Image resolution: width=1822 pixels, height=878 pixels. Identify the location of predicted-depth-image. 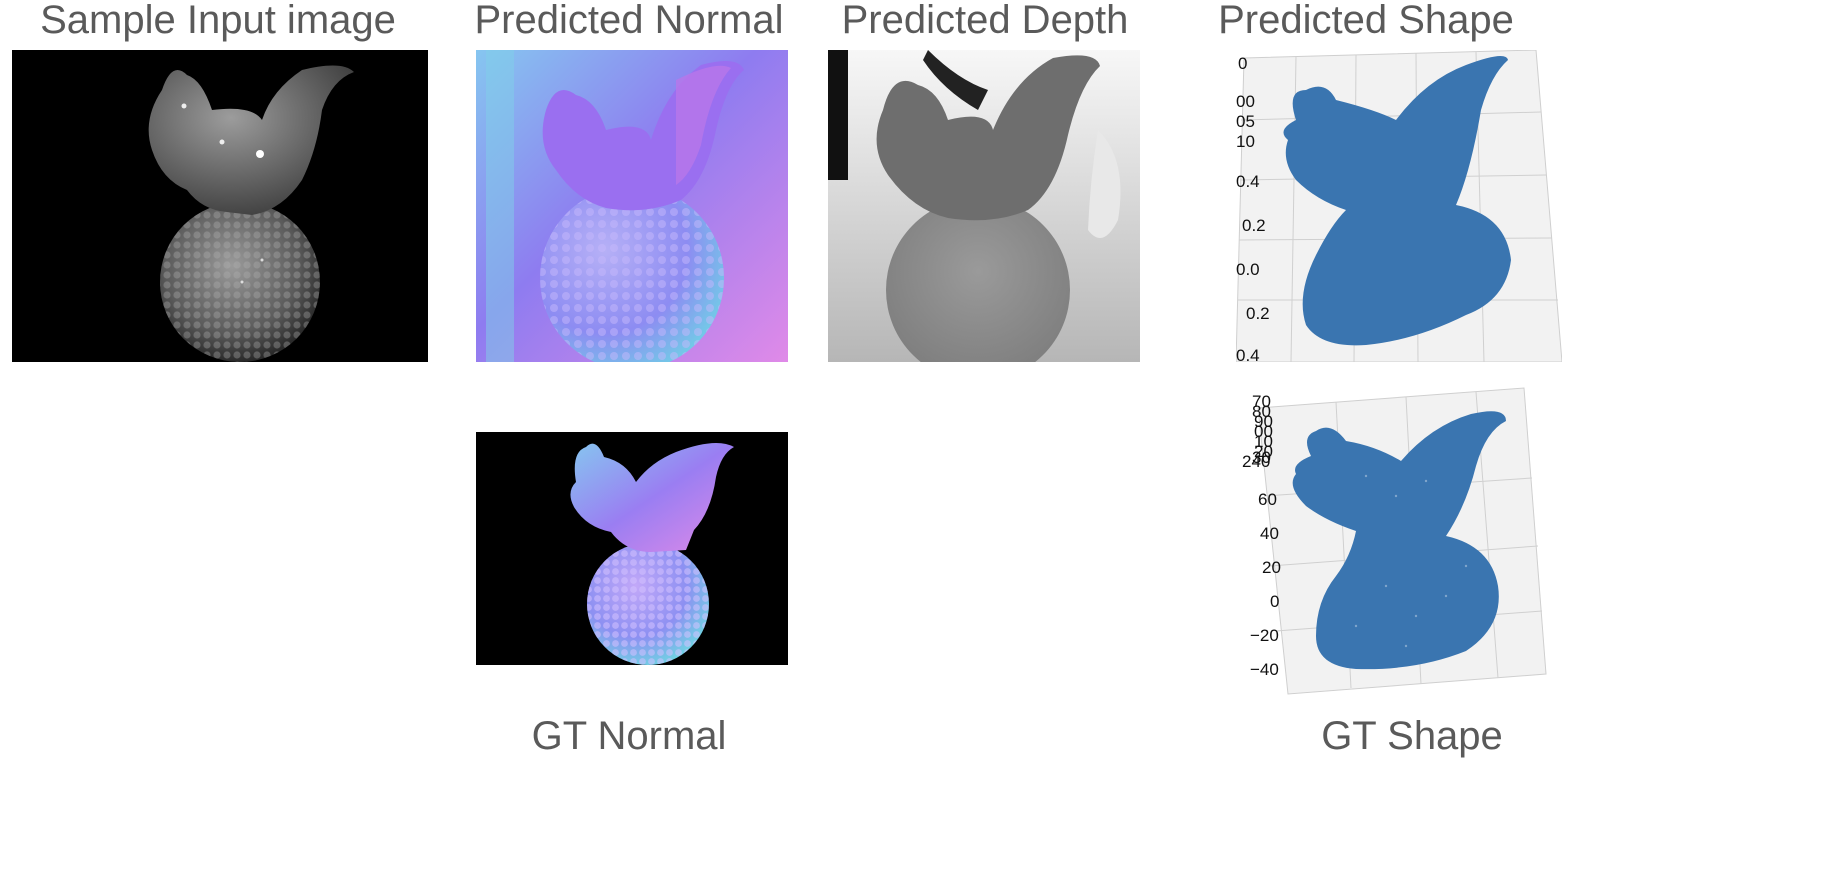
(984, 206).